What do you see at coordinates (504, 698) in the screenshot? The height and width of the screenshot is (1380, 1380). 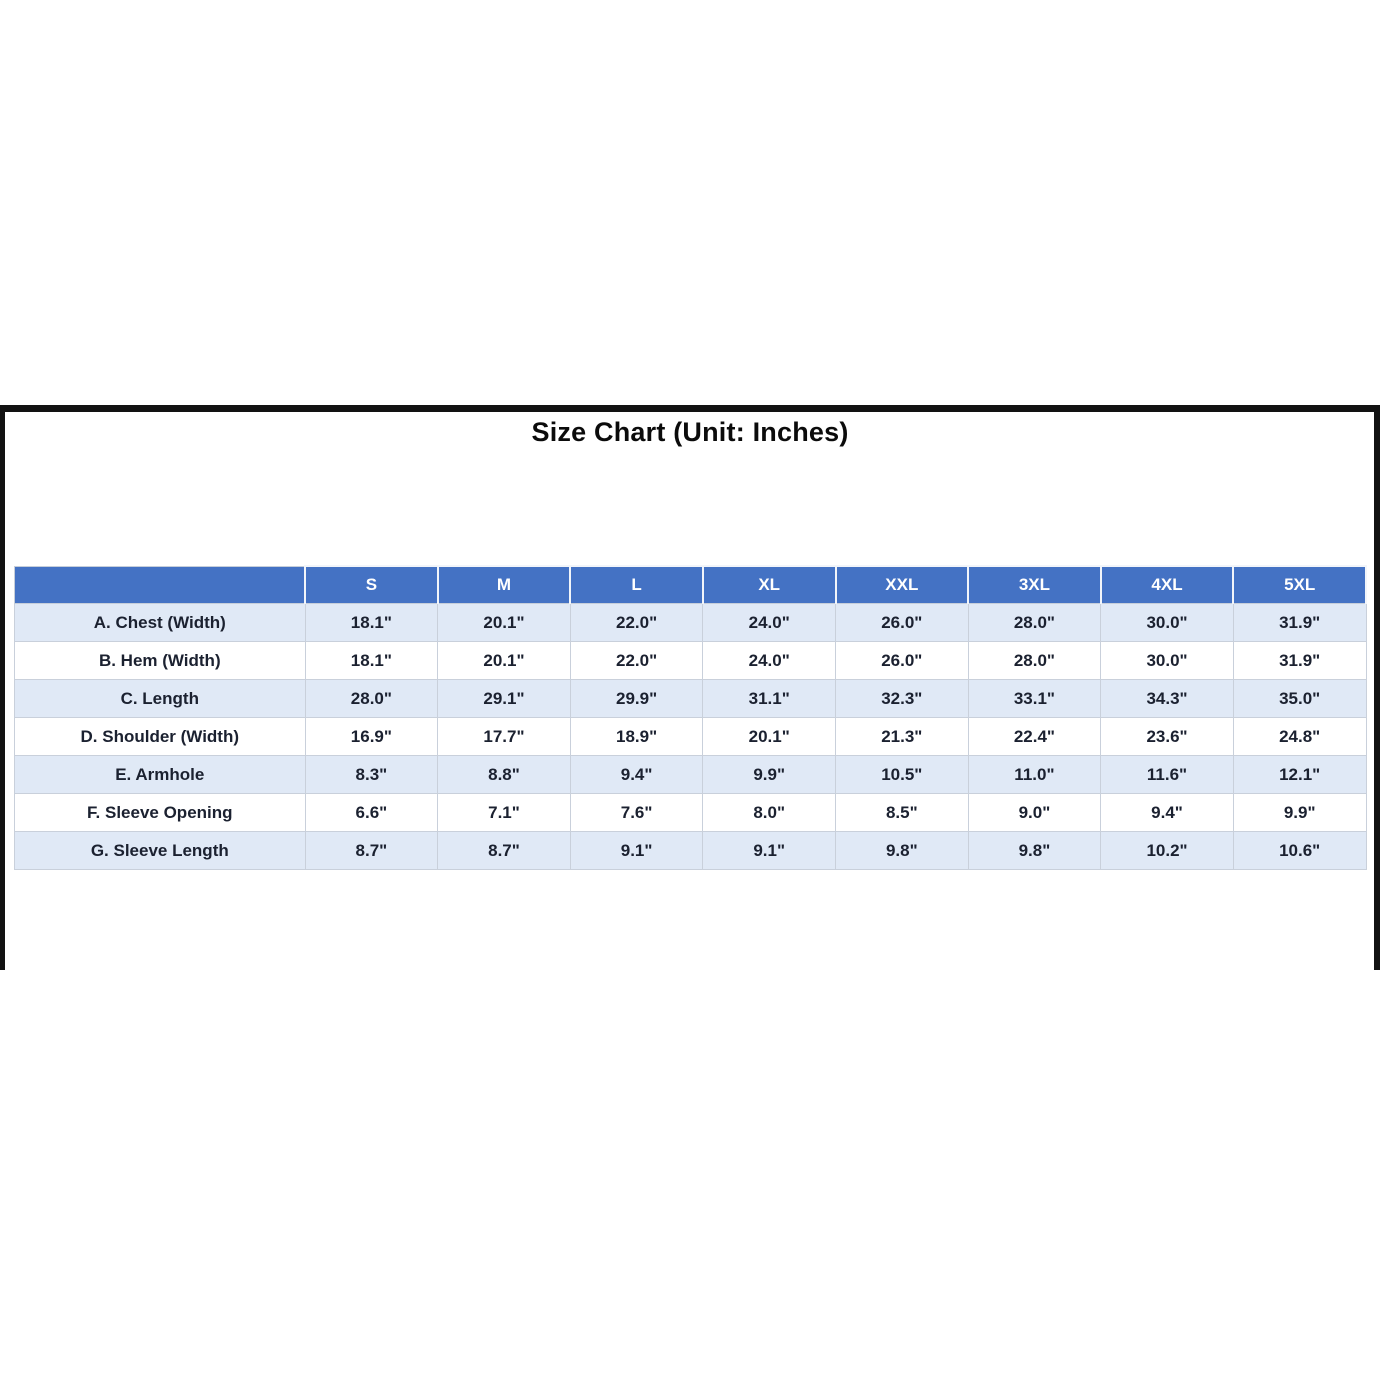 I see `size-value-cell: 29.1"` at bounding box center [504, 698].